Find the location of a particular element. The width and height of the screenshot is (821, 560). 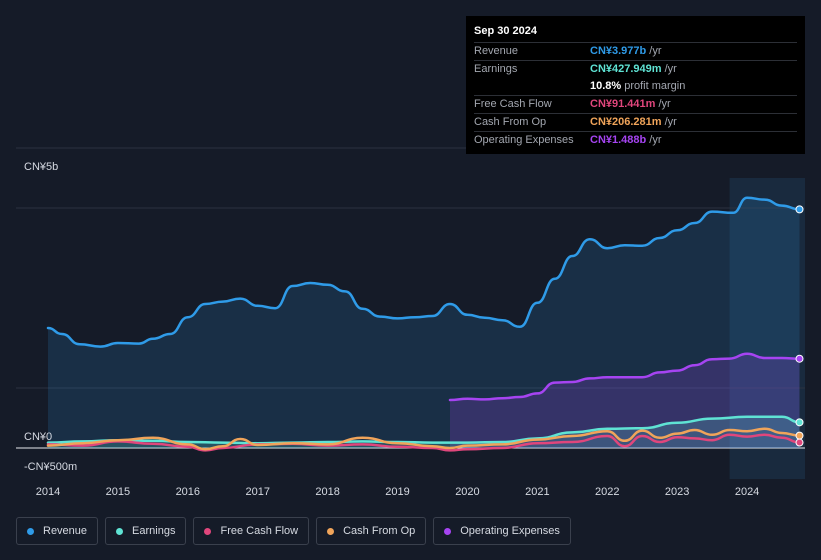

tooltip-row: Cash From Op CN¥206.281m/yr is located at coordinates (635, 122).